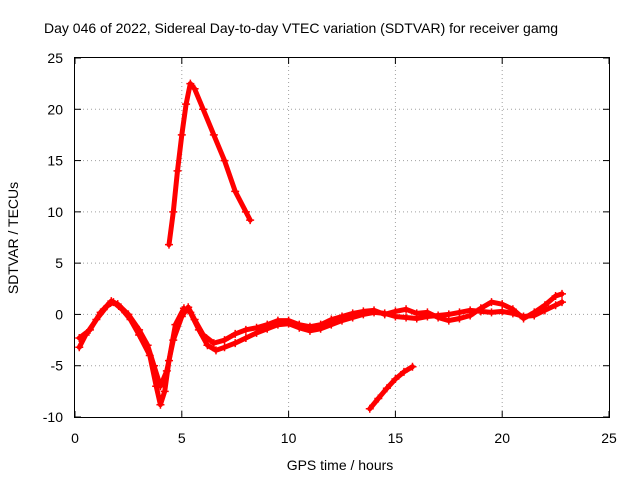 Image resolution: width=640 pixels, height=480 pixels. I want to click on x-tick-label: 5, so click(182, 438).